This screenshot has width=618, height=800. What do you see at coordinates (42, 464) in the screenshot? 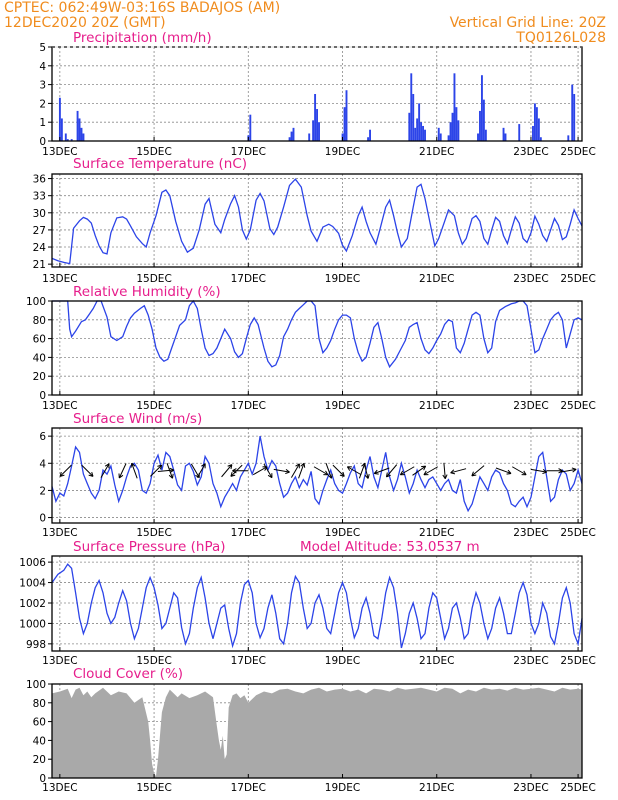
I see `y-tick-label: 4` at bounding box center [42, 464].